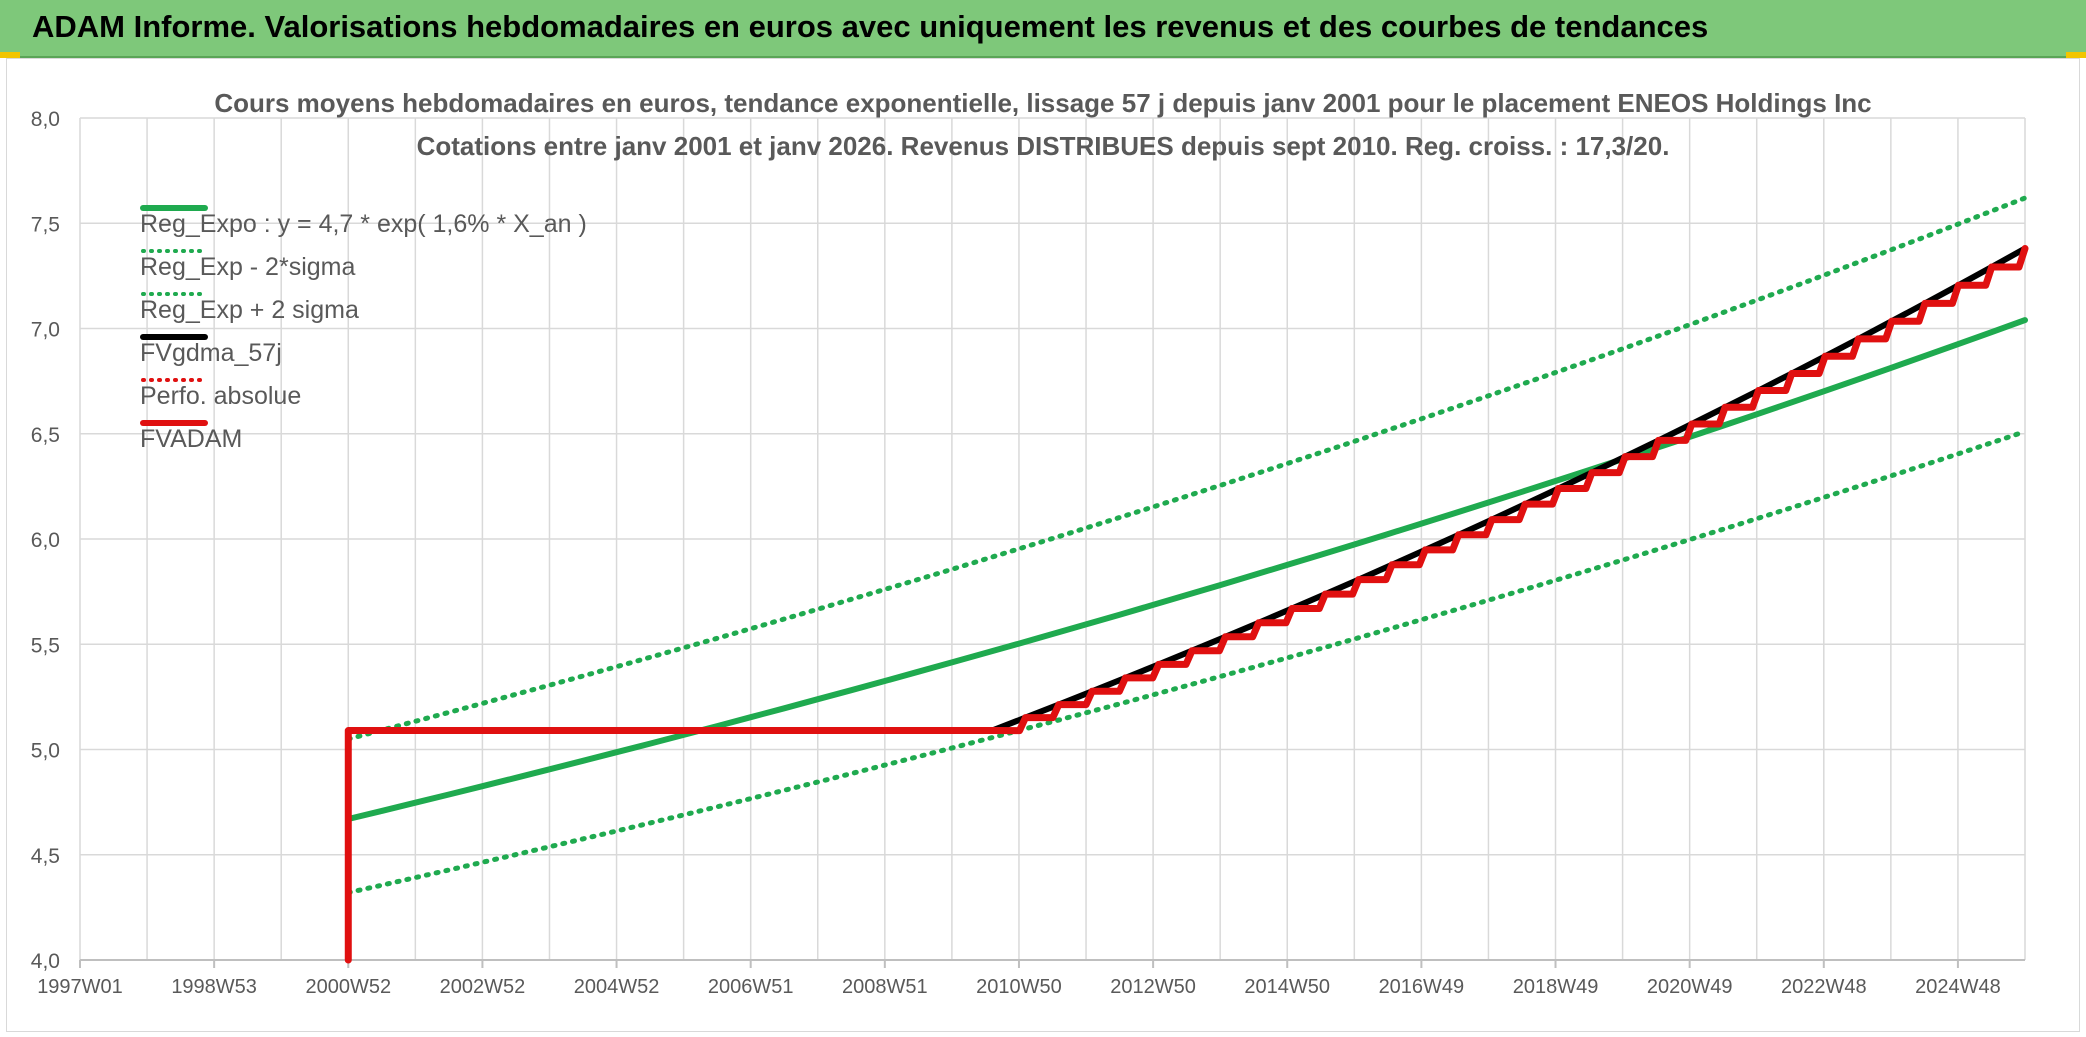 The image size is (2086, 1037). Describe the element at coordinates (45, 751) in the screenshot. I see `y-tick-label: 5,0` at that location.